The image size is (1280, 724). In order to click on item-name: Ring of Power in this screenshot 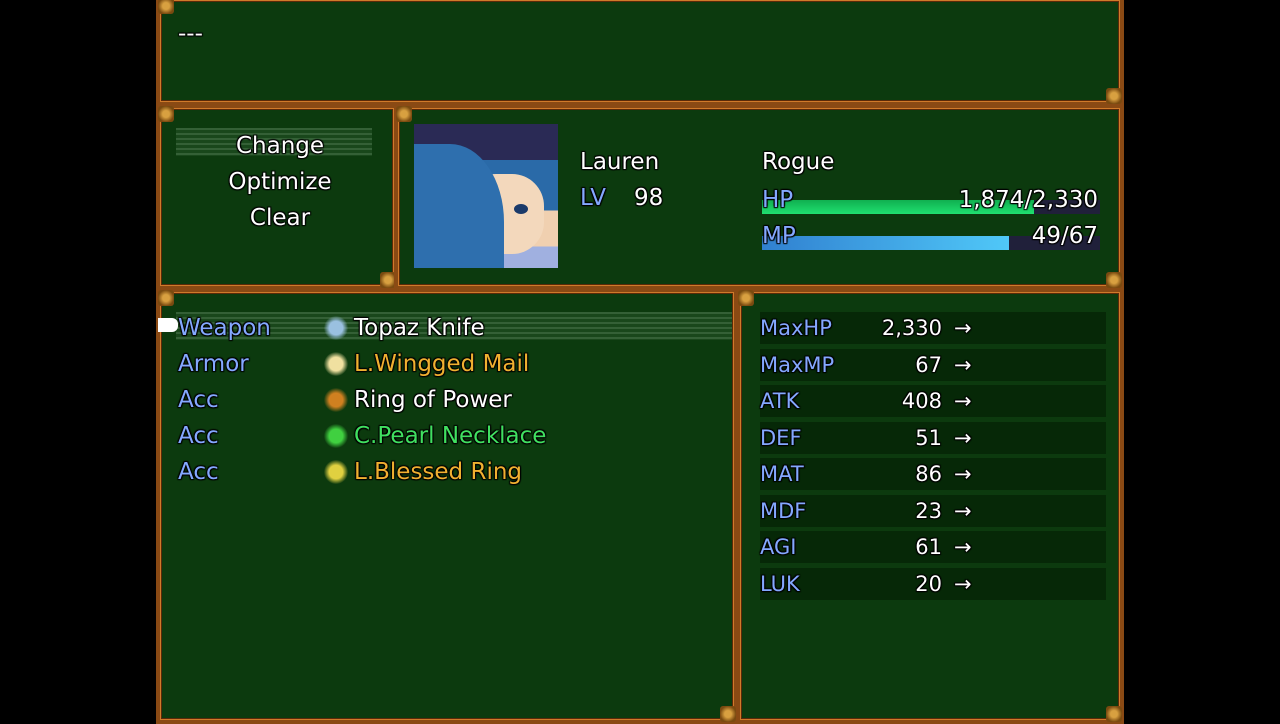, I will do `click(433, 400)`.